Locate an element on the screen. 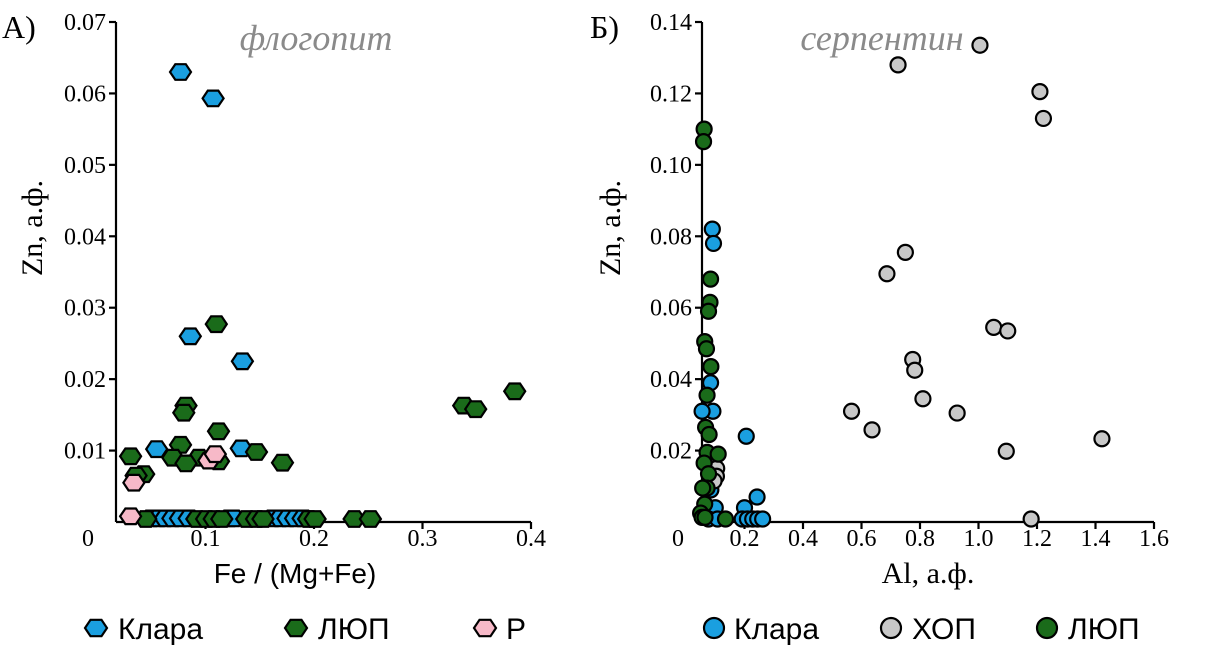  x-tick-label: 1.4 is located at coordinates (1096, 539).